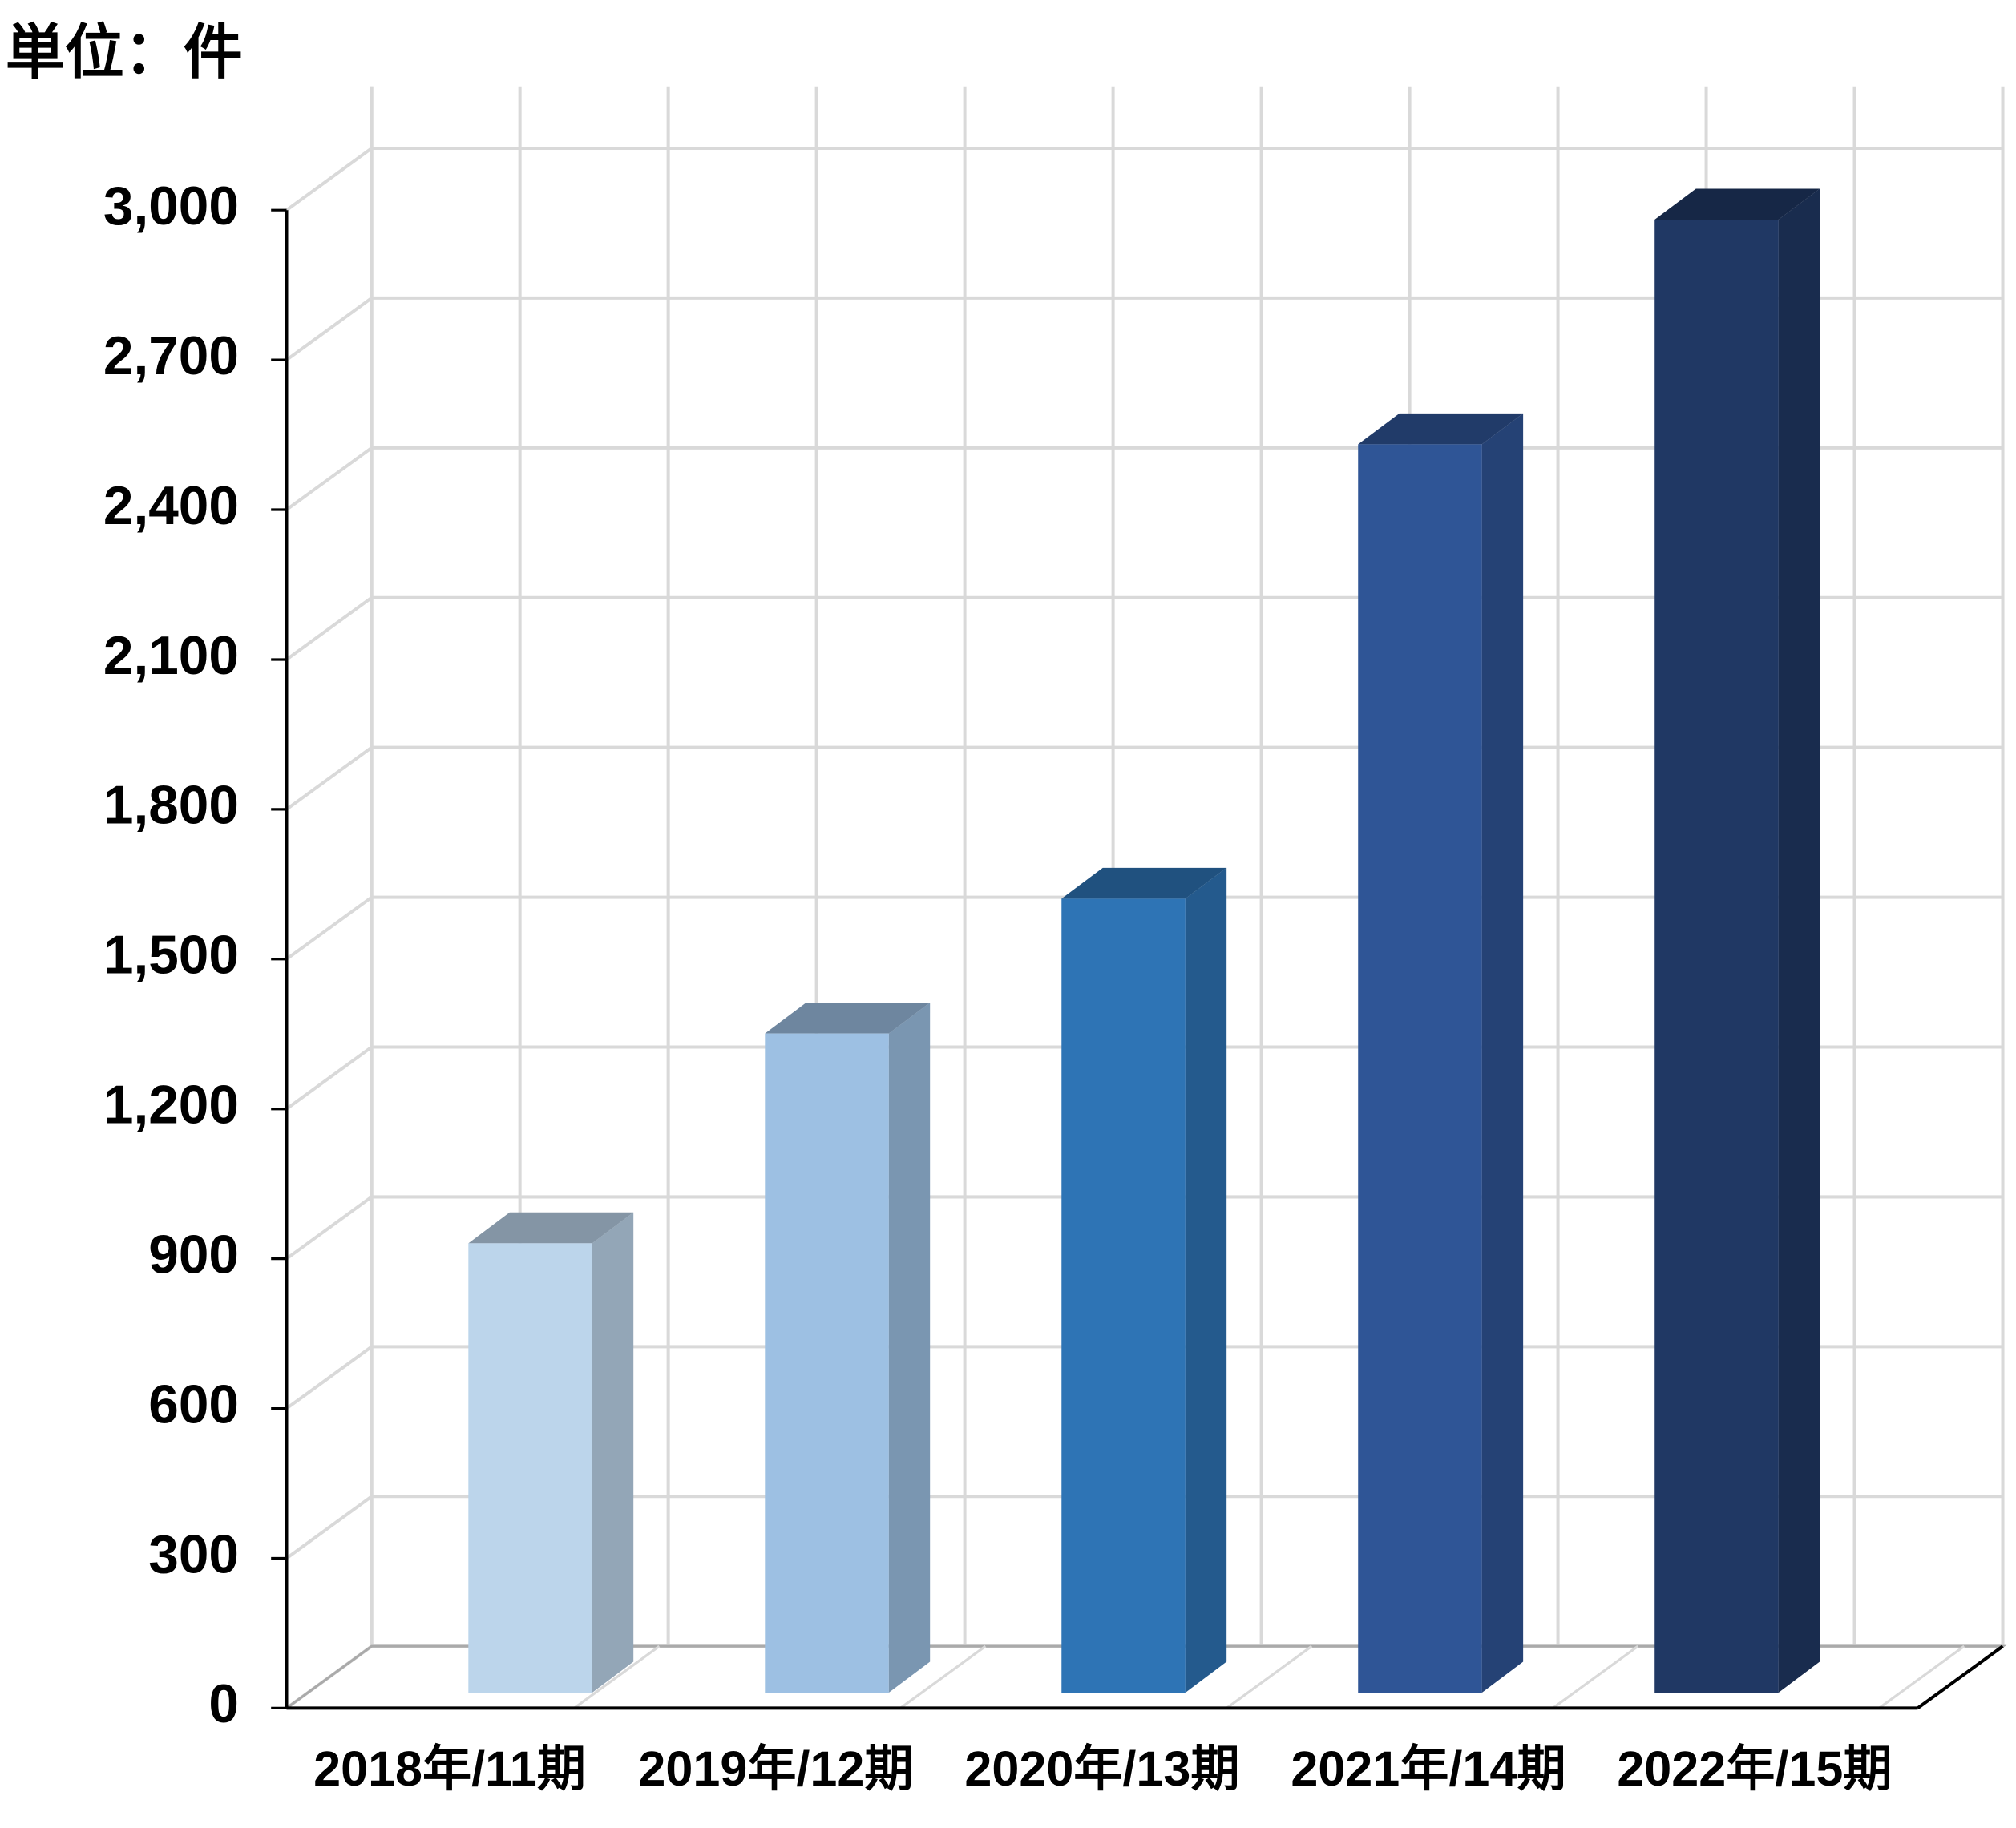 This screenshot has height=1828, width=2016. I want to click on y-tick-label: 1,200, so click(171, 1105).